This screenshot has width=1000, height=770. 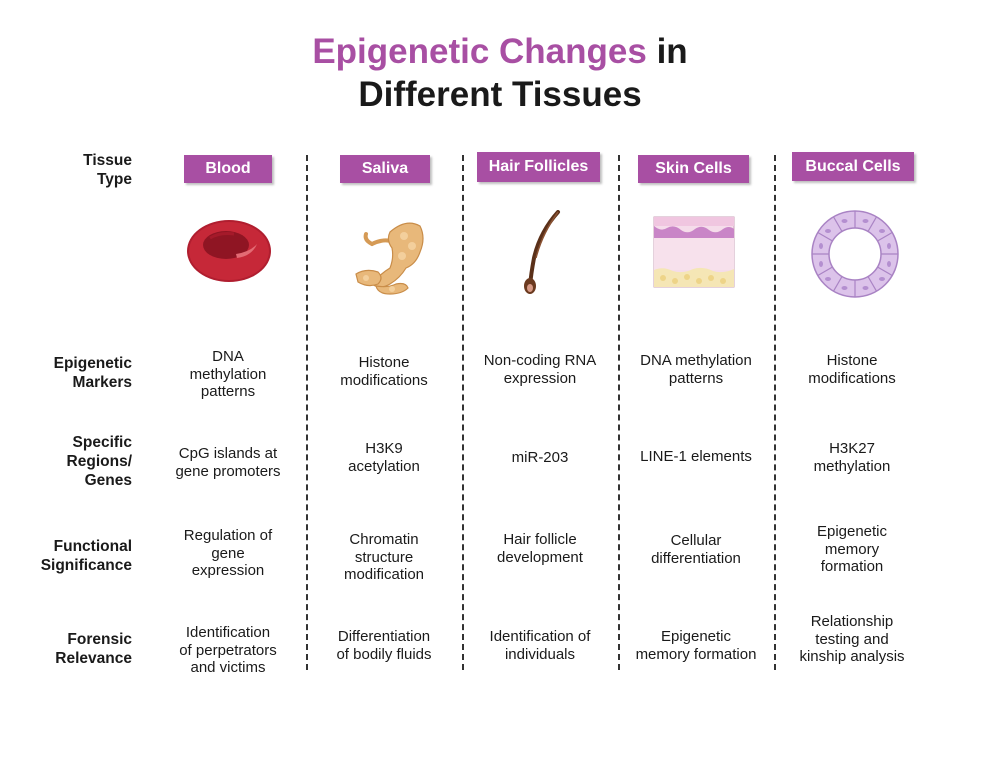 What do you see at coordinates (852, 549) in the screenshot?
I see `cell-functional-significance: Epigenetic memory formation` at bounding box center [852, 549].